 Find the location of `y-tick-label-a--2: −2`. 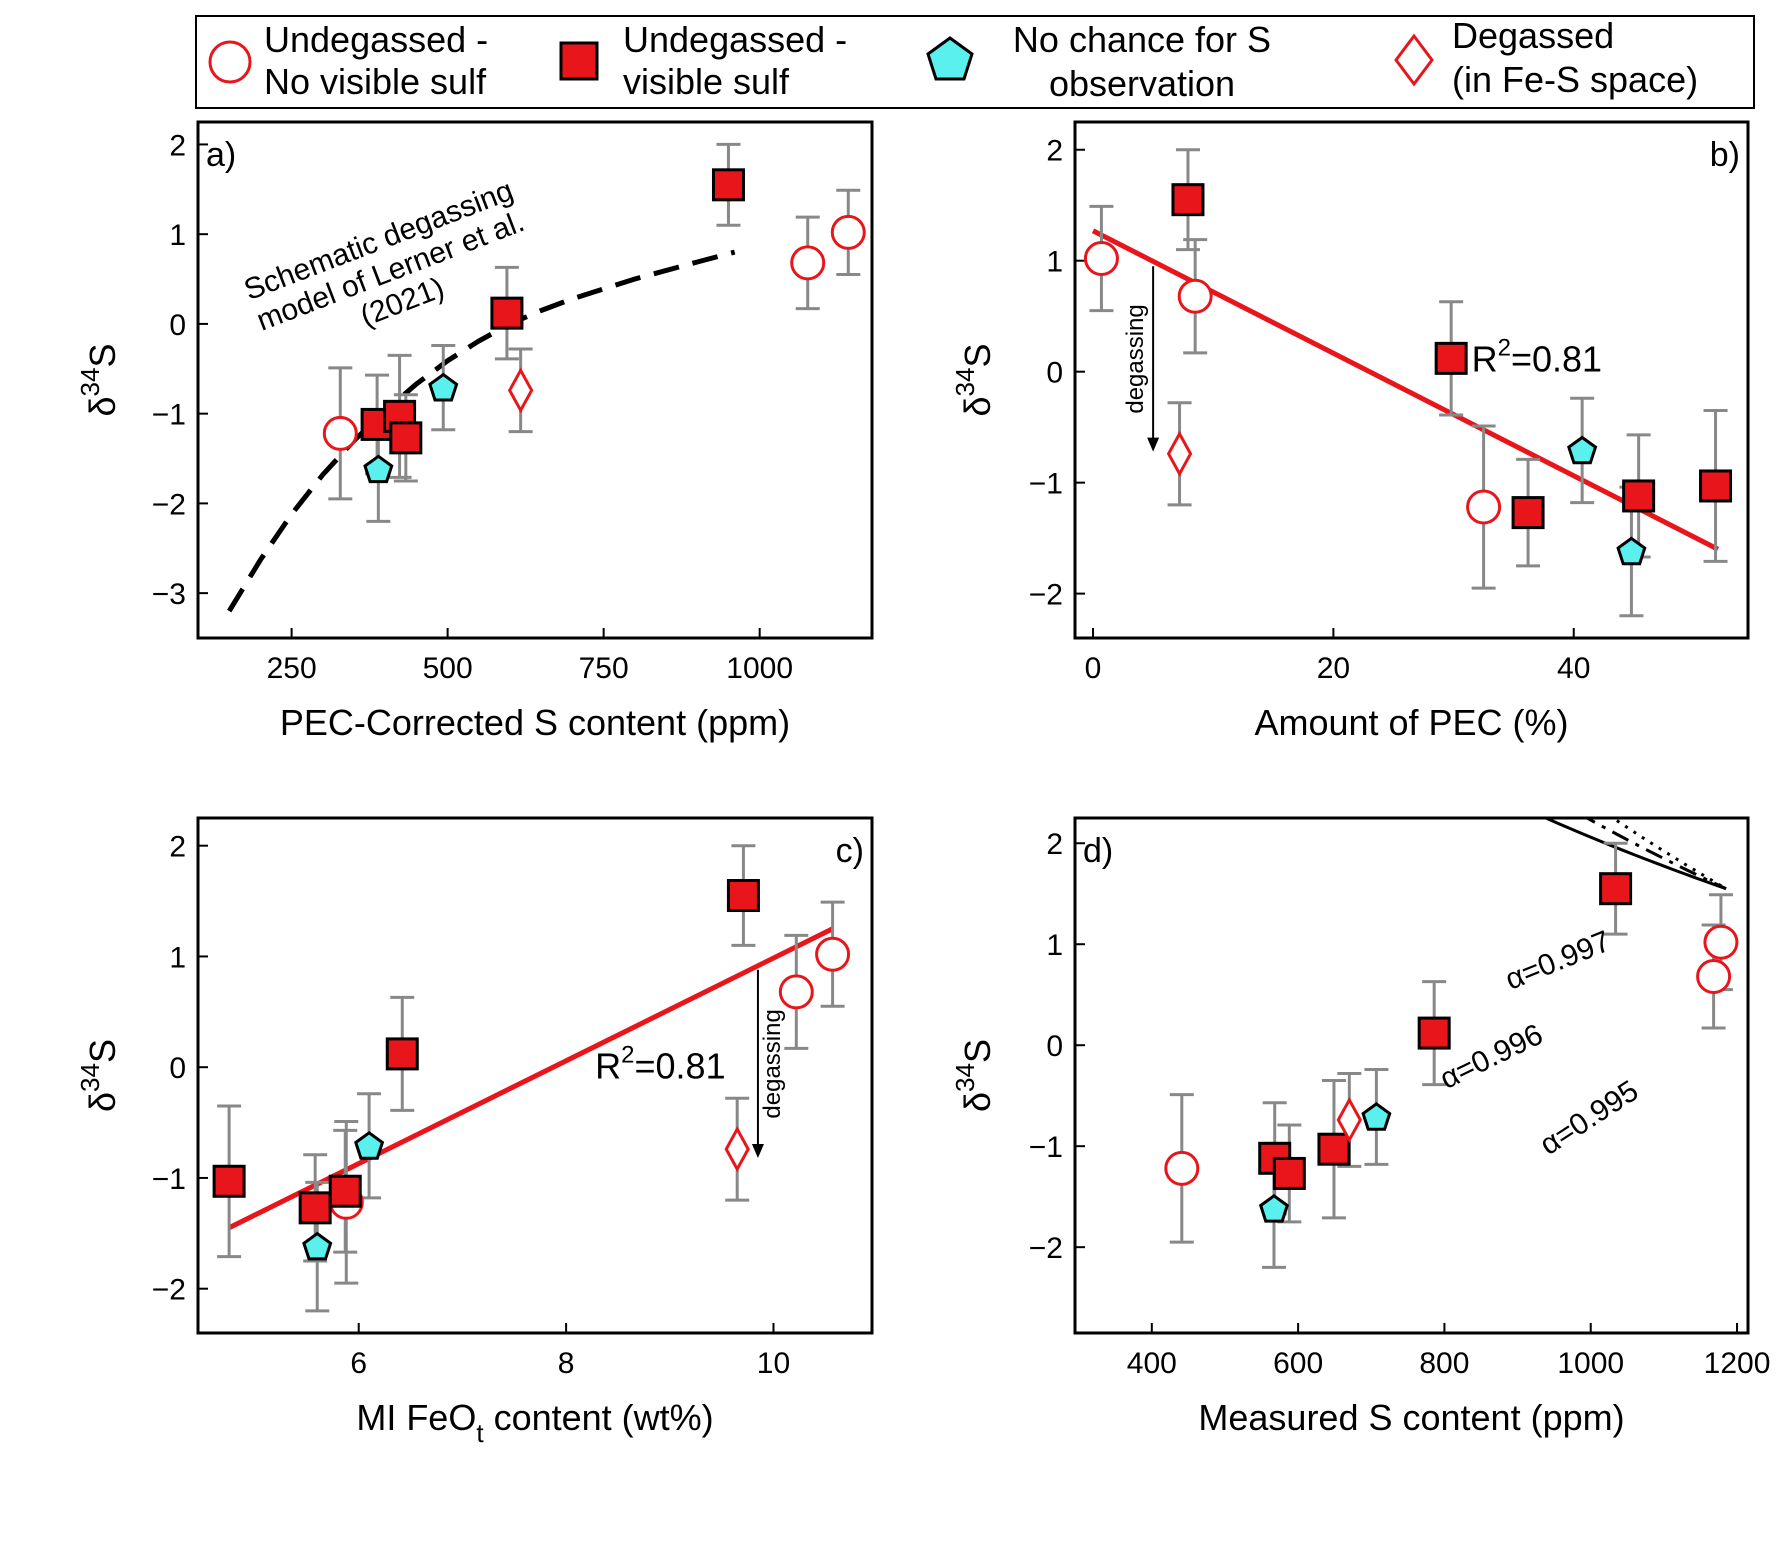

y-tick-label-a--2: −2 is located at coordinates (169, 504).